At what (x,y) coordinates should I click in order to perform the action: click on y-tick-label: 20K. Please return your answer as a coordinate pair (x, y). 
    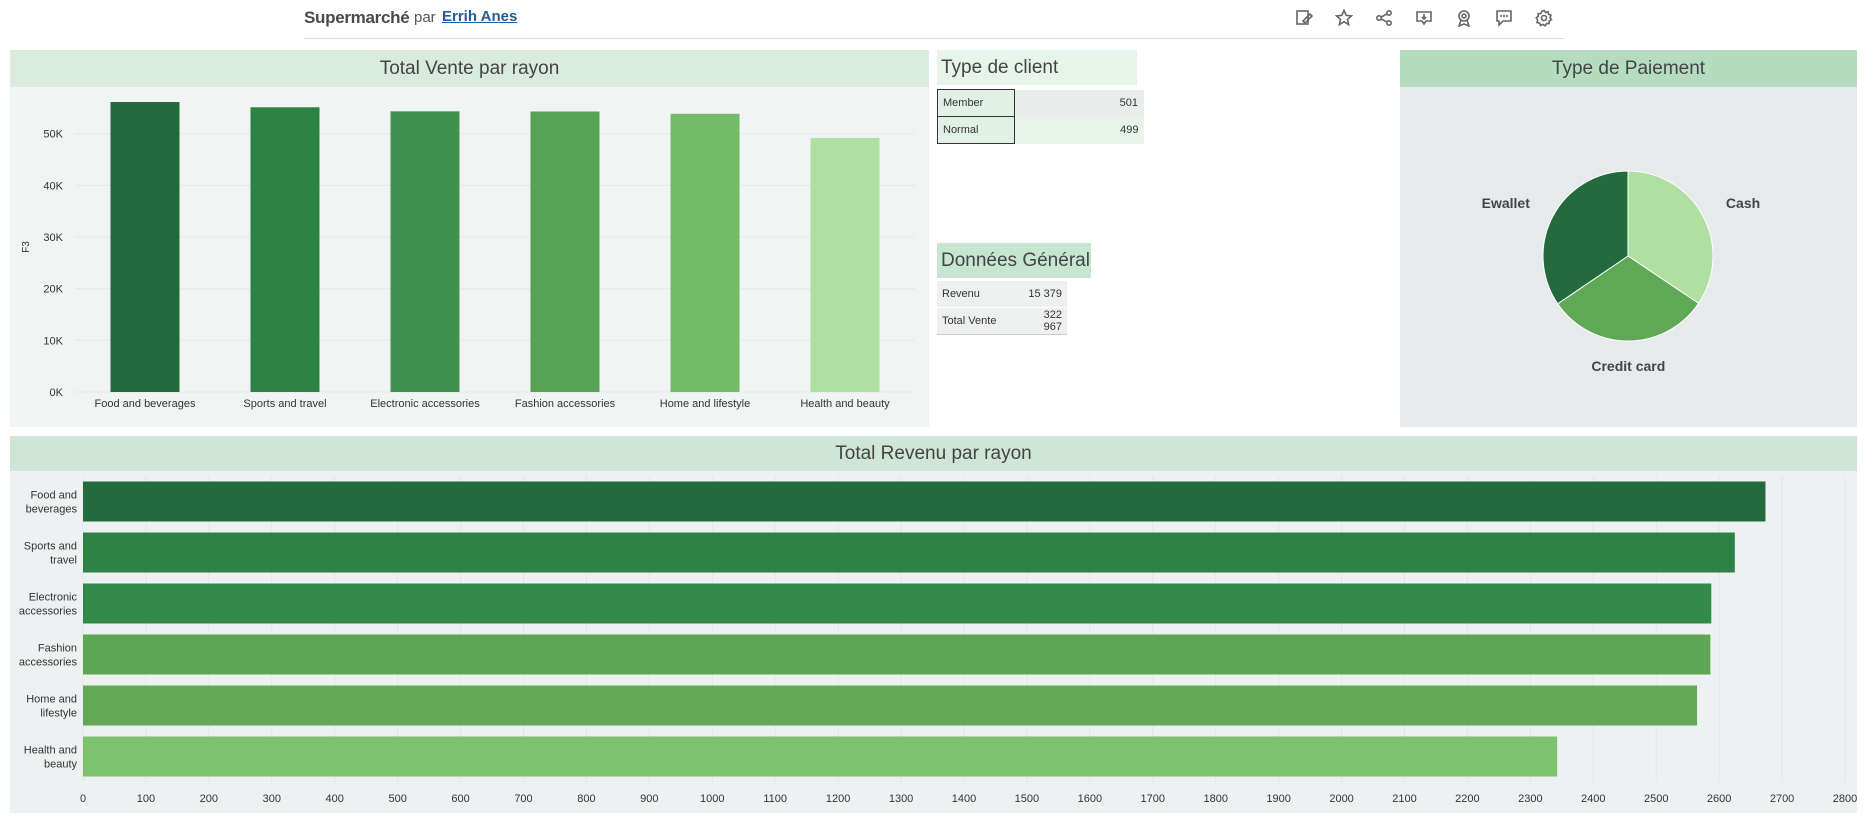
    Looking at the image, I should click on (53, 290).